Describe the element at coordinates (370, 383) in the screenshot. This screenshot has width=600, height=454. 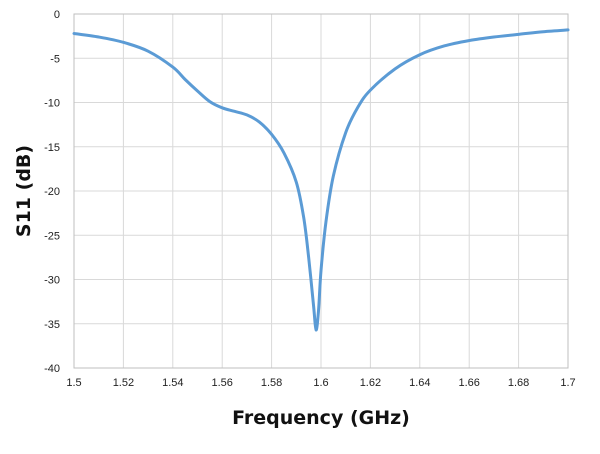
I see `x-tick-label: 1.62` at that location.